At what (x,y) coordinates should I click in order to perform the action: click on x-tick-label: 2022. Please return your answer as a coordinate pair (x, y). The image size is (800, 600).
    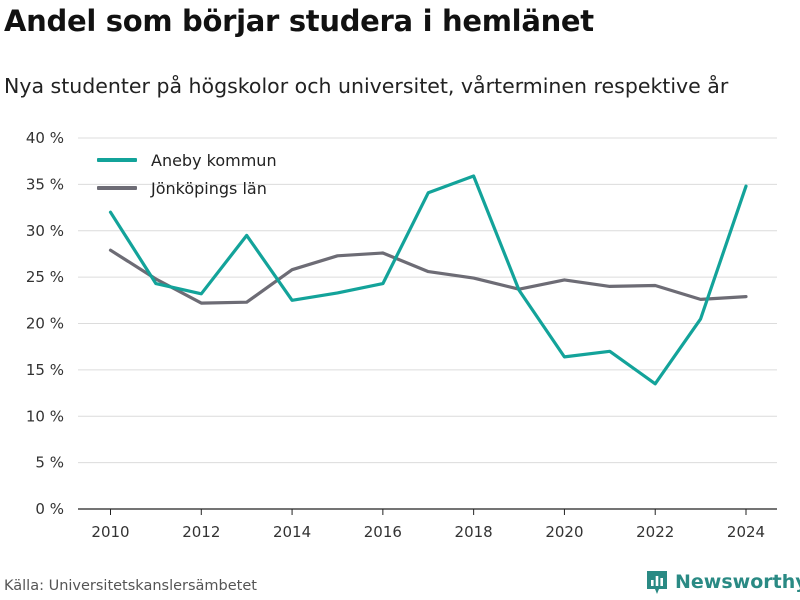
    Looking at the image, I should click on (655, 532).